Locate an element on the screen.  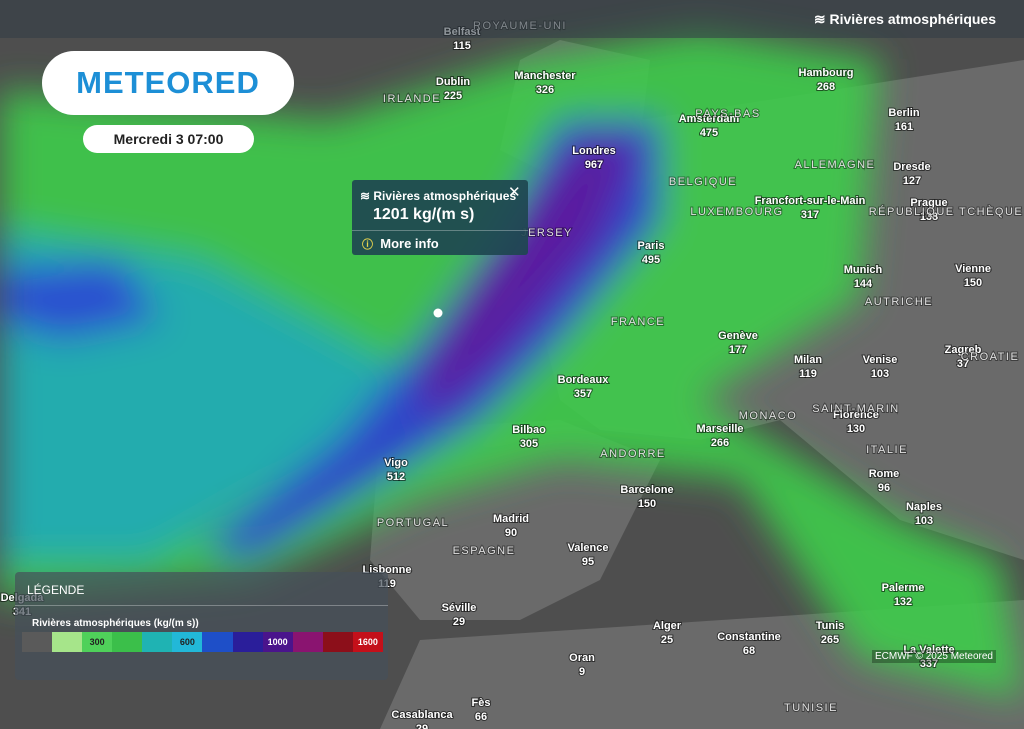
city-name: Naples is located at coordinates (924, 507).